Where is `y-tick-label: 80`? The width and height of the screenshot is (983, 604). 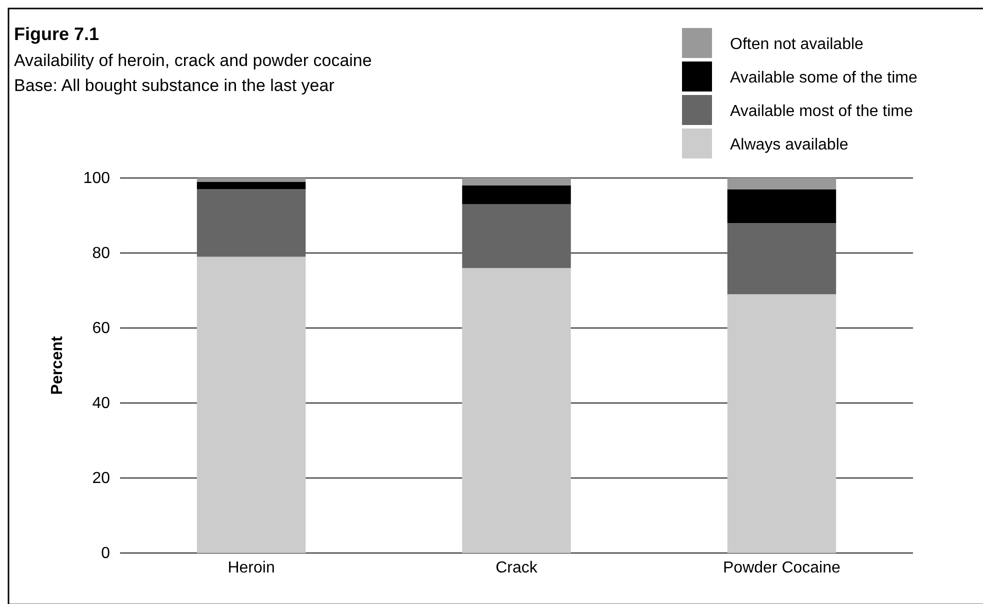 y-tick-label: 80 is located at coordinates (101, 253).